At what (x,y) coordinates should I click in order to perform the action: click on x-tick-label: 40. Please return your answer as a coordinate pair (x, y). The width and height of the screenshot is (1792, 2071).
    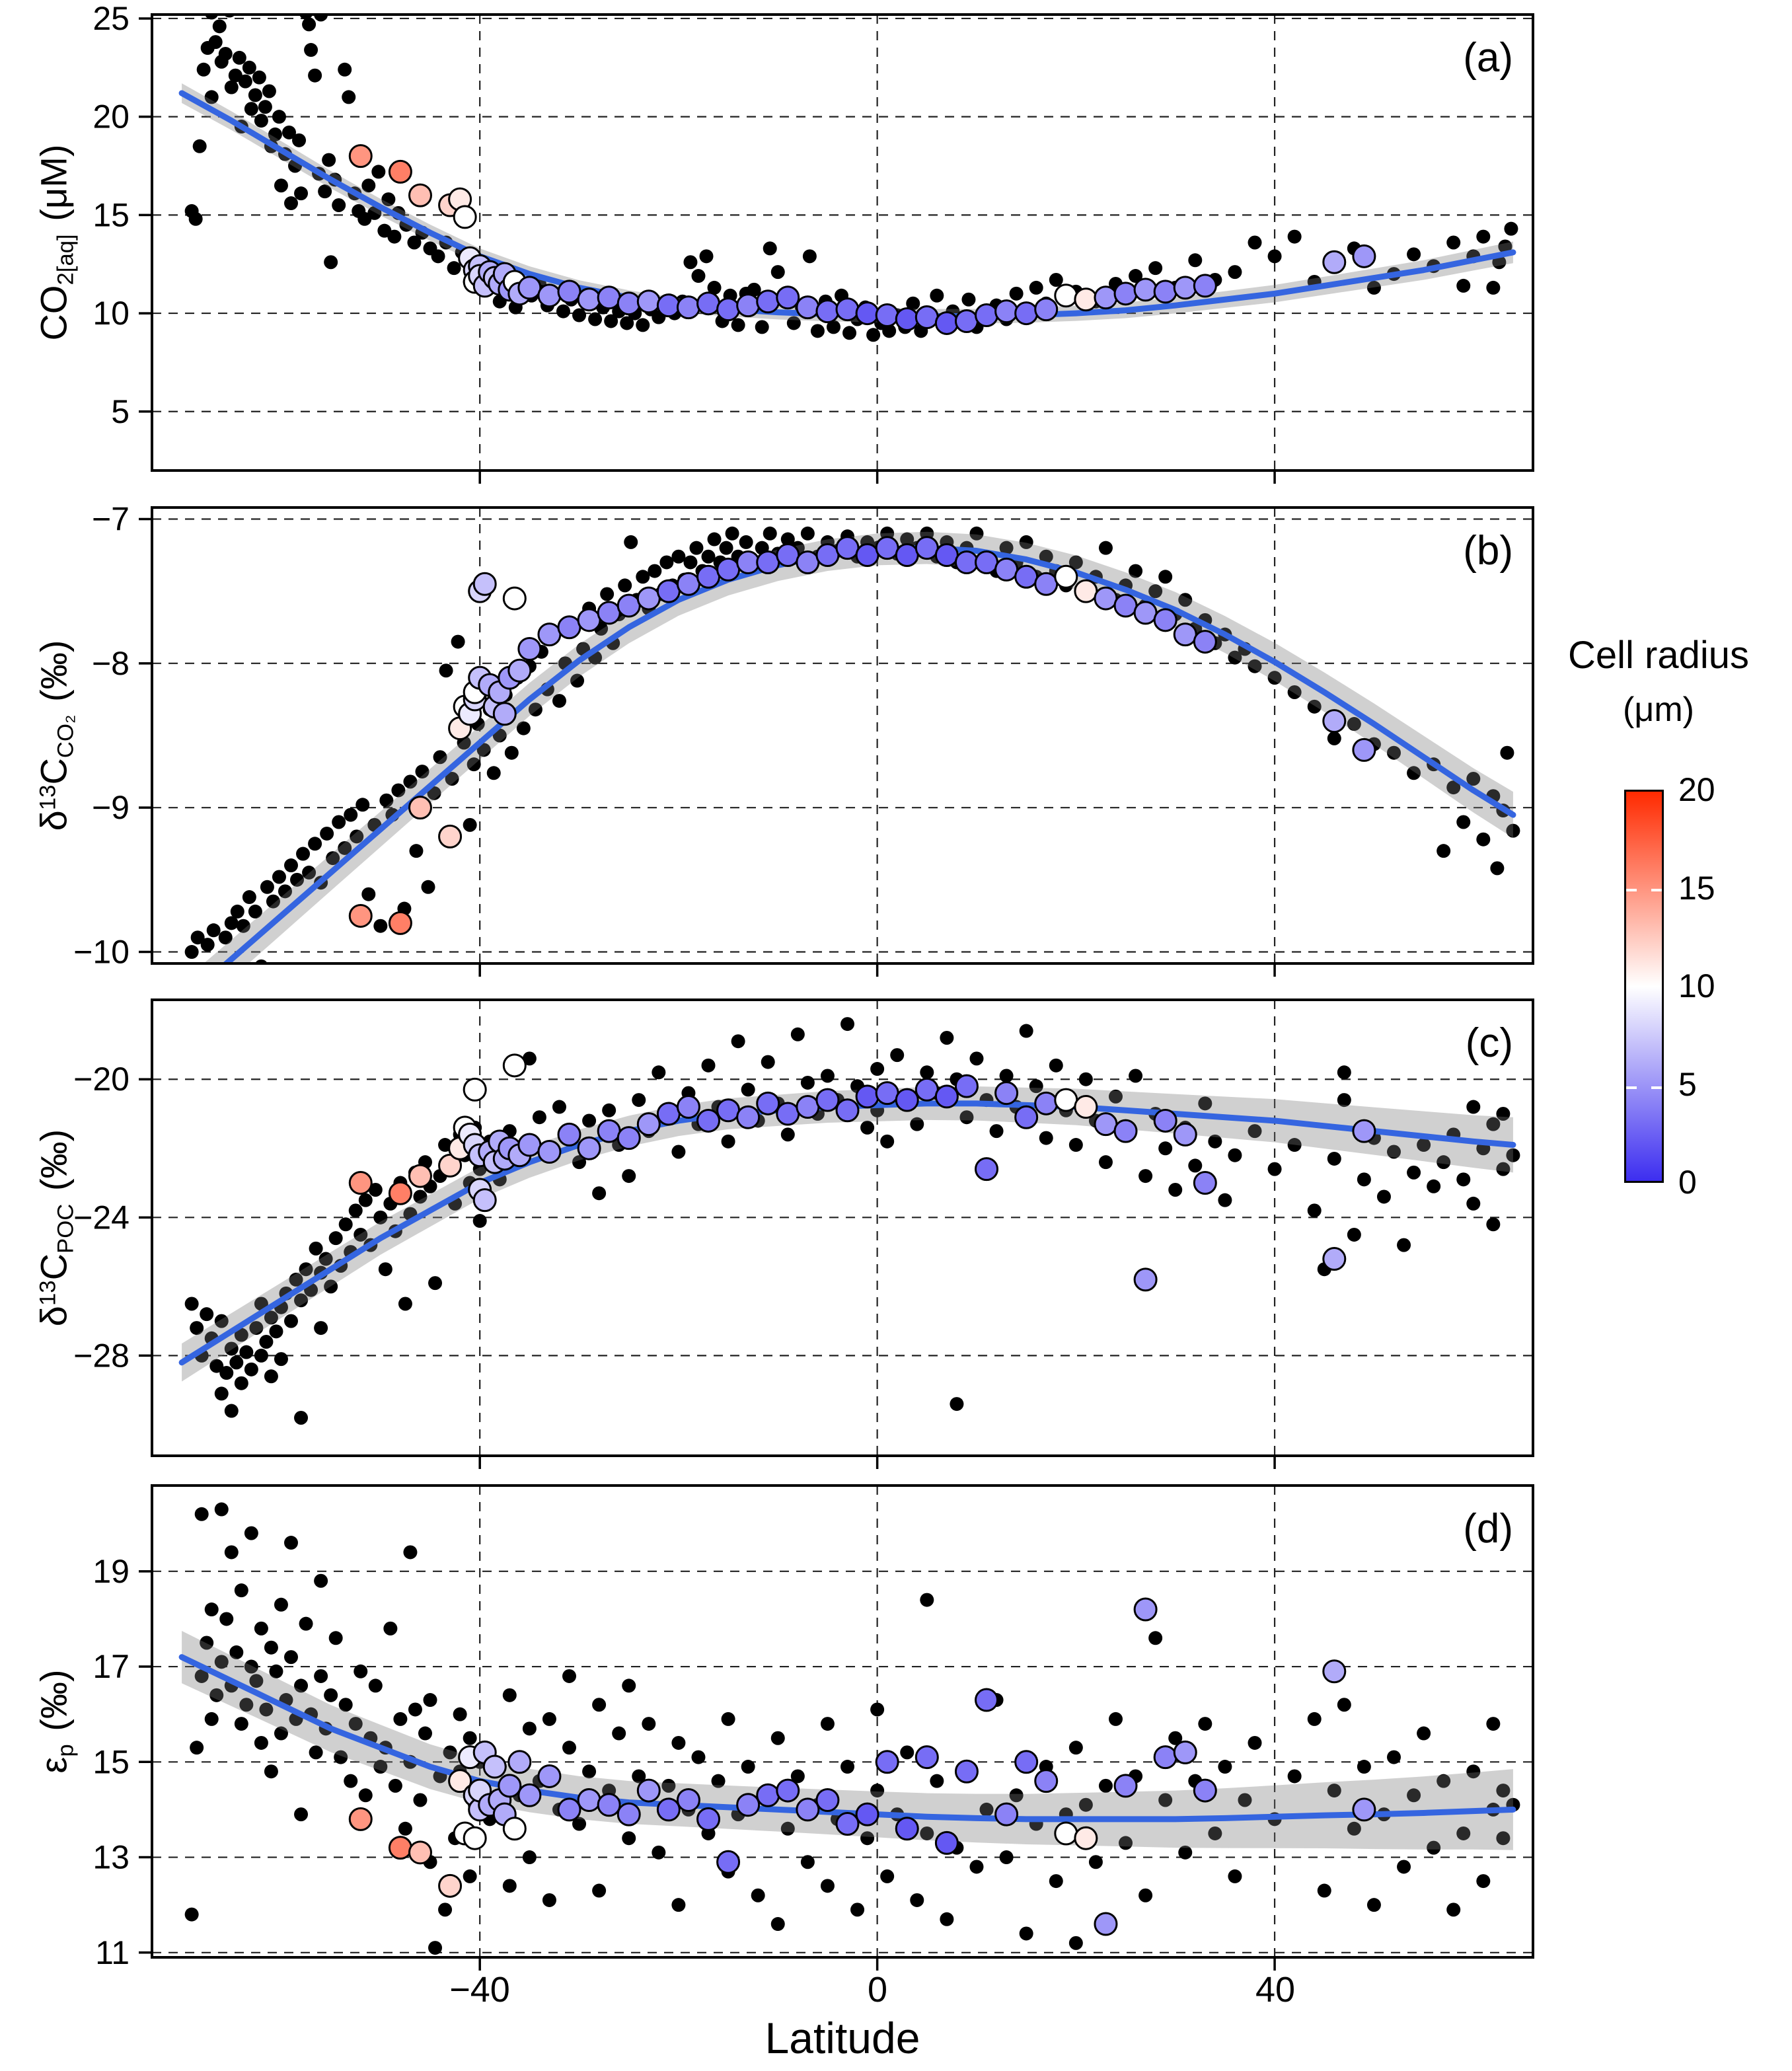
    Looking at the image, I should click on (1275, 1990).